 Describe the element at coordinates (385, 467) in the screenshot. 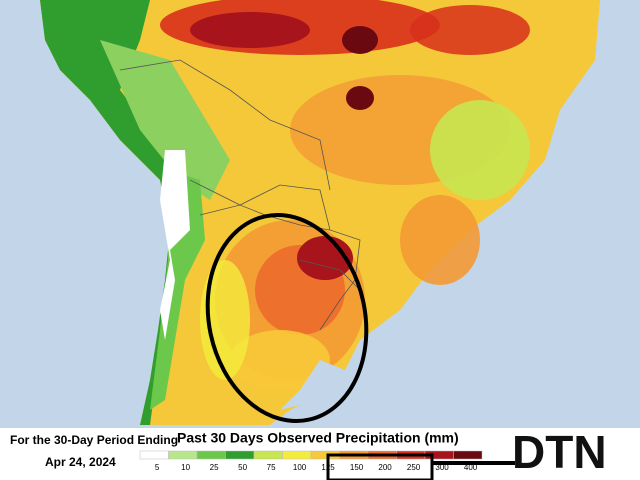

I see `legend-label: 200` at that location.